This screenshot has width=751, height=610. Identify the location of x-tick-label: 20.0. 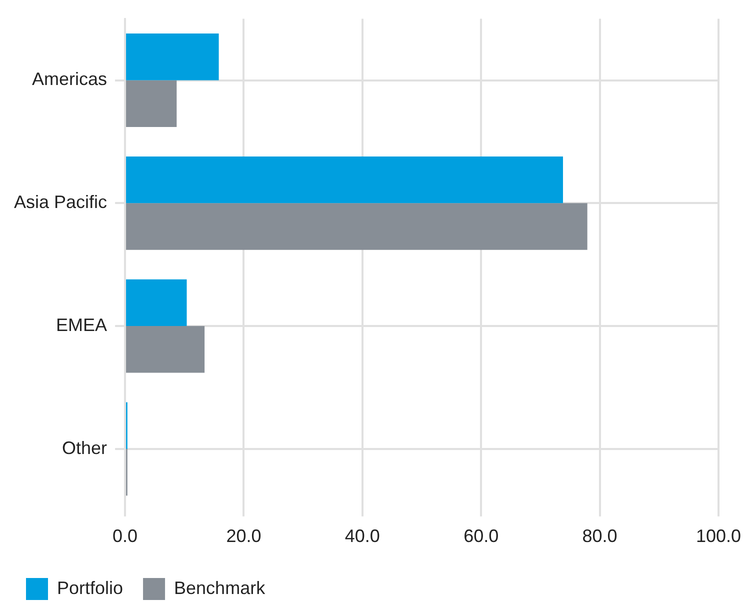
(244, 536).